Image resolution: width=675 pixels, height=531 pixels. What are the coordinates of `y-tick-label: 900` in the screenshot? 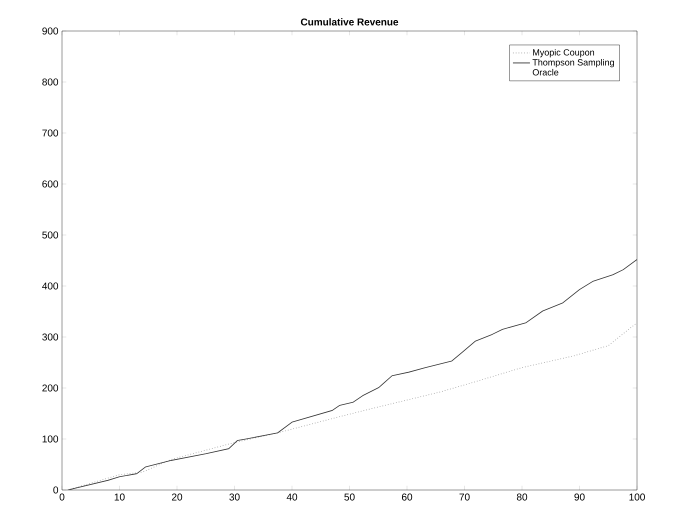 It's located at (50, 31).